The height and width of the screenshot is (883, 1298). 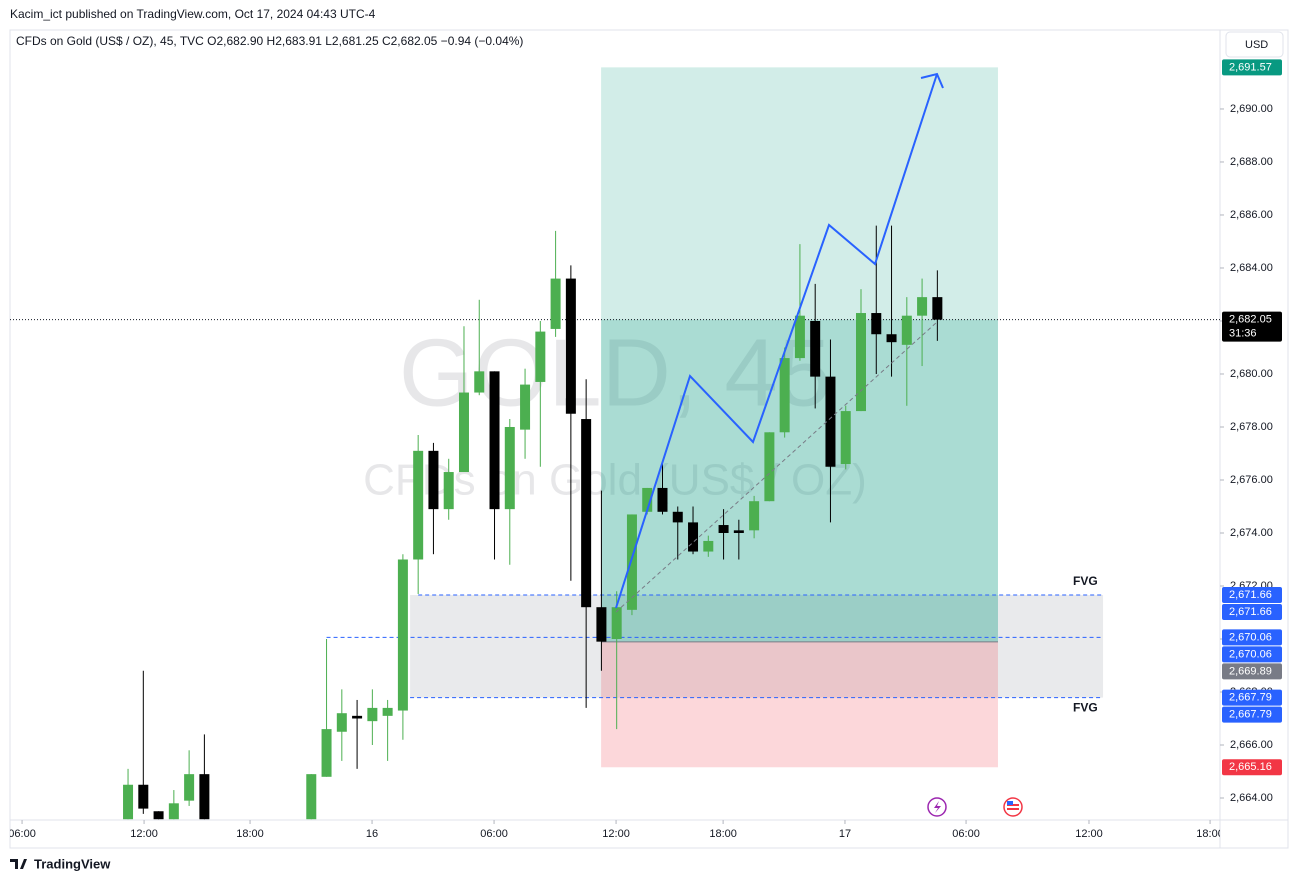 I want to click on y-tick-label: 2,678.00, so click(x=1251, y=427).